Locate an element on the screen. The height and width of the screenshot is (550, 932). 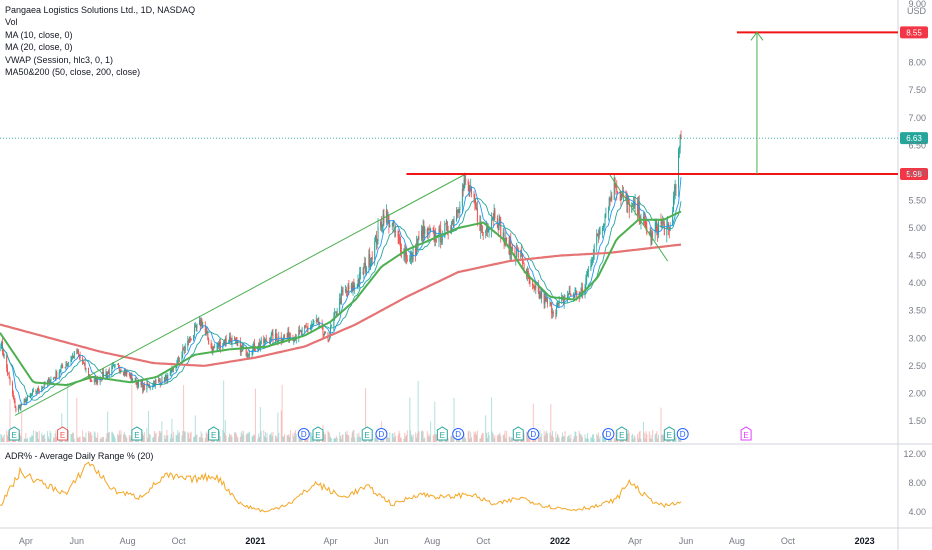
earnings-marker is located at coordinates (214, 433).